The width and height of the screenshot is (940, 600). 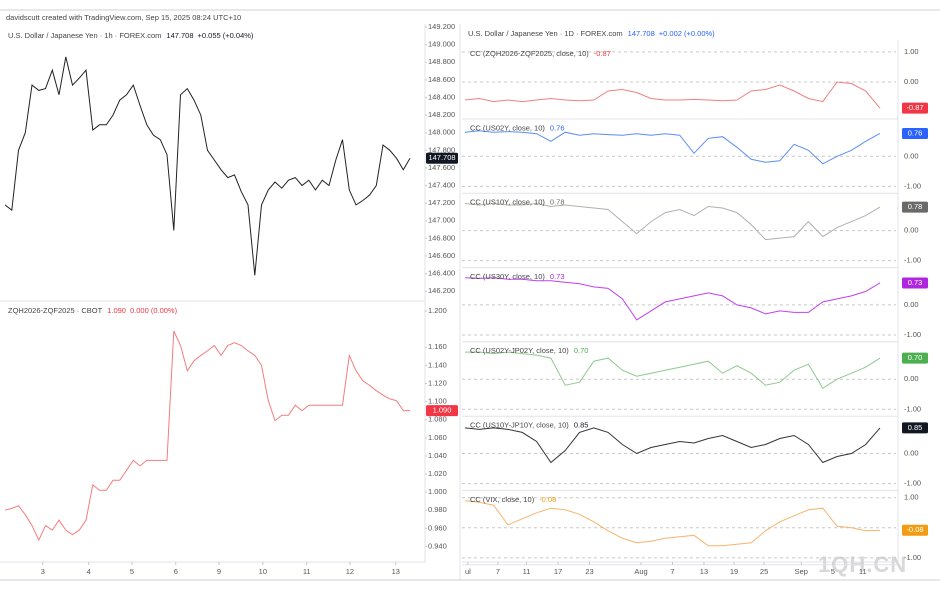 What do you see at coordinates (219, 571) in the screenshot?
I see `x-tick-label: 9` at bounding box center [219, 571].